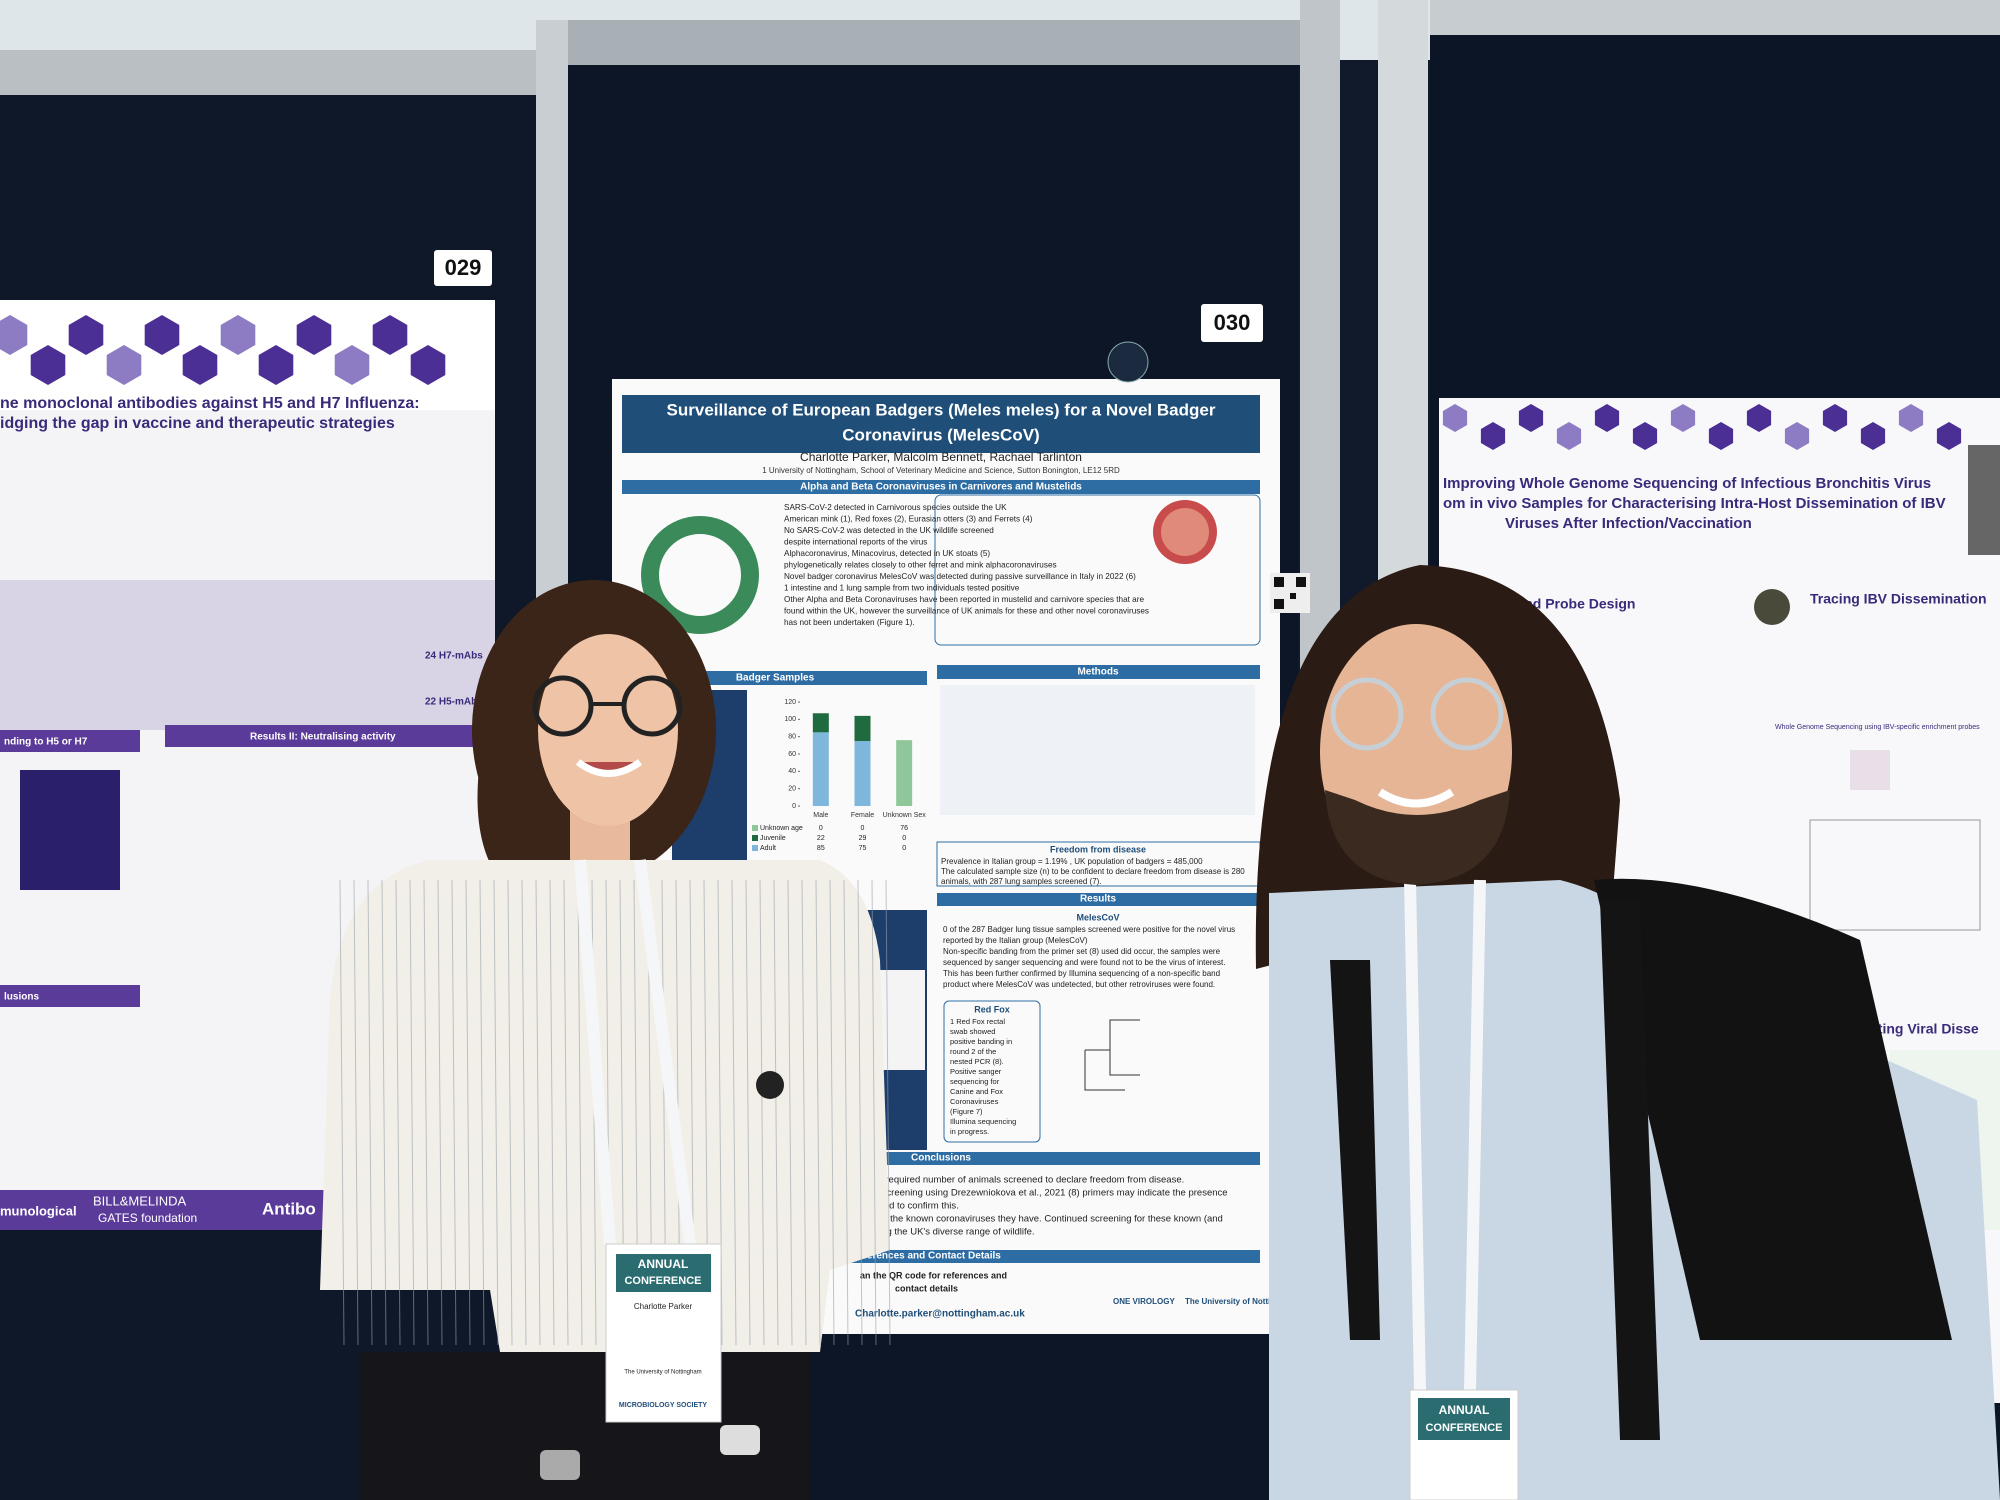 The image size is (2000, 1500). I want to click on text-line: (Figure 7), so click(966, 1111).